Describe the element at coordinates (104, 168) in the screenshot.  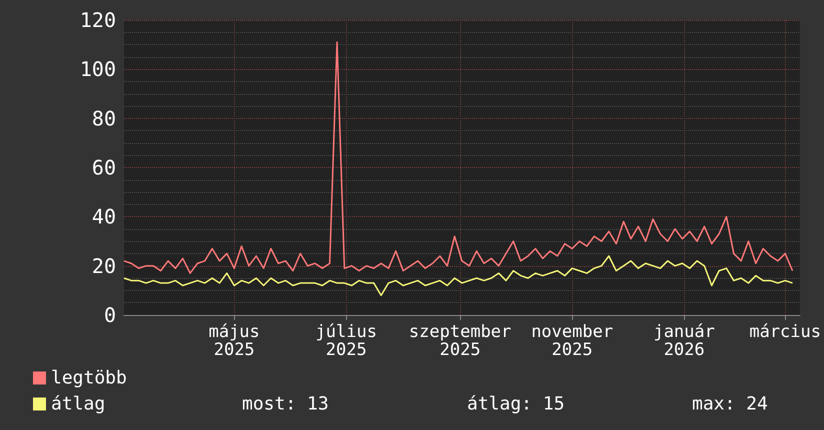
I see `y-tick-label: 60` at that location.